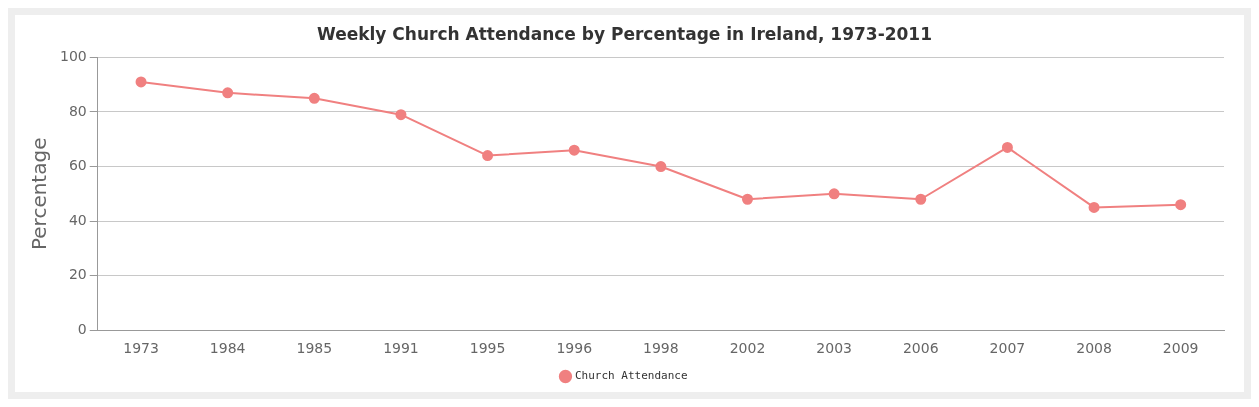 The width and height of the screenshot is (1259, 407). What do you see at coordinates (73, 56) in the screenshot?
I see `y-tick-label: 100` at bounding box center [73, 56].